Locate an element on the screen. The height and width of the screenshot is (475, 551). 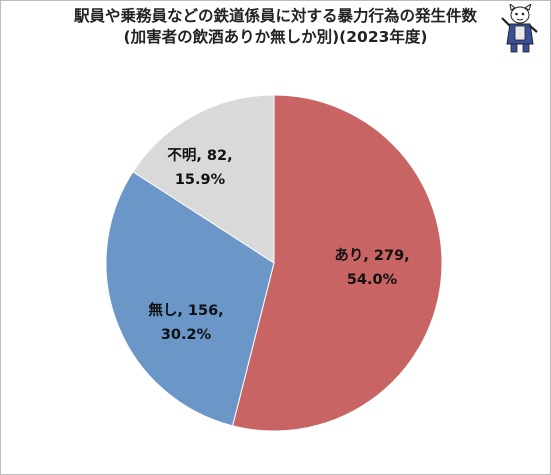
slice-percent-3: 15.9% is located at coordinates (200, 180).